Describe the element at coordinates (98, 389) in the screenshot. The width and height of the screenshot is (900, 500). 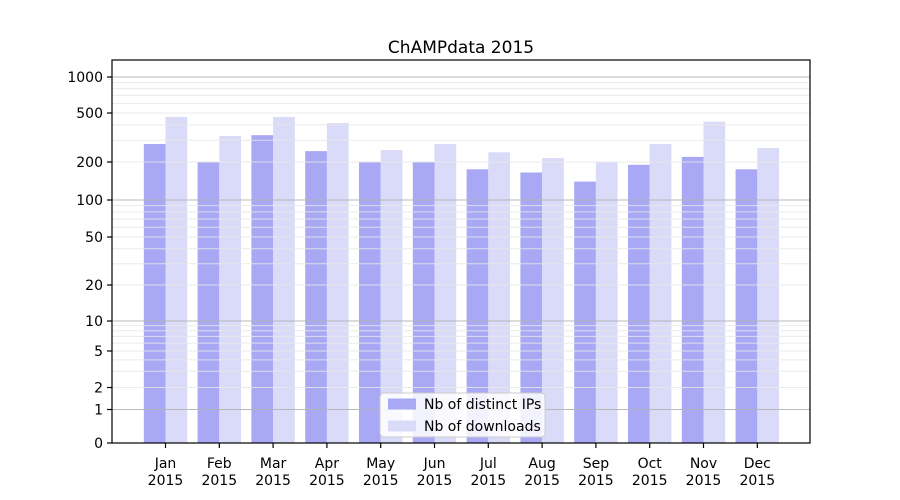
I see `y-tick-label-2: 2` at that location.